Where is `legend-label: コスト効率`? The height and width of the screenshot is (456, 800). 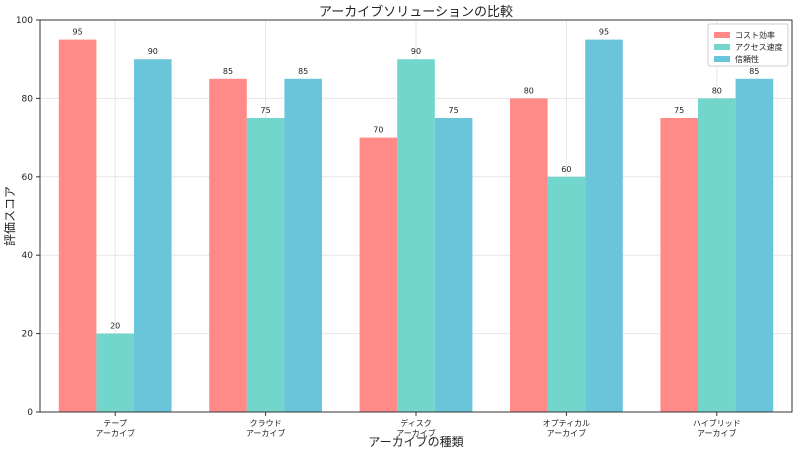 legend-label: コスト効率 is located at coordinates (755, 35).